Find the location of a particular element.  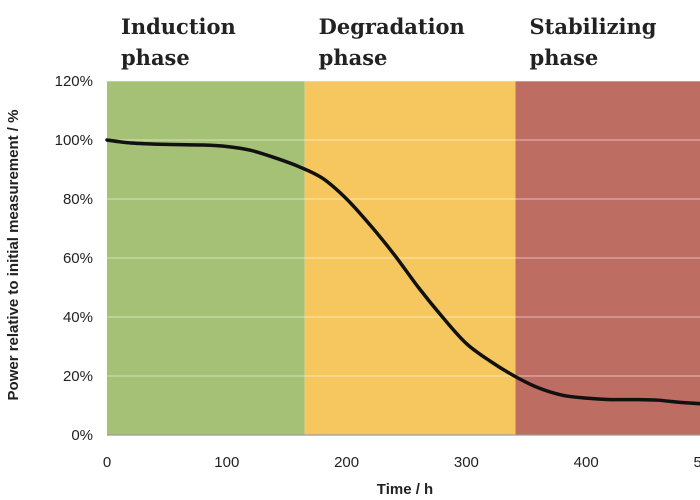

x-tick-label: 500 is located at coordinates (696, 462).